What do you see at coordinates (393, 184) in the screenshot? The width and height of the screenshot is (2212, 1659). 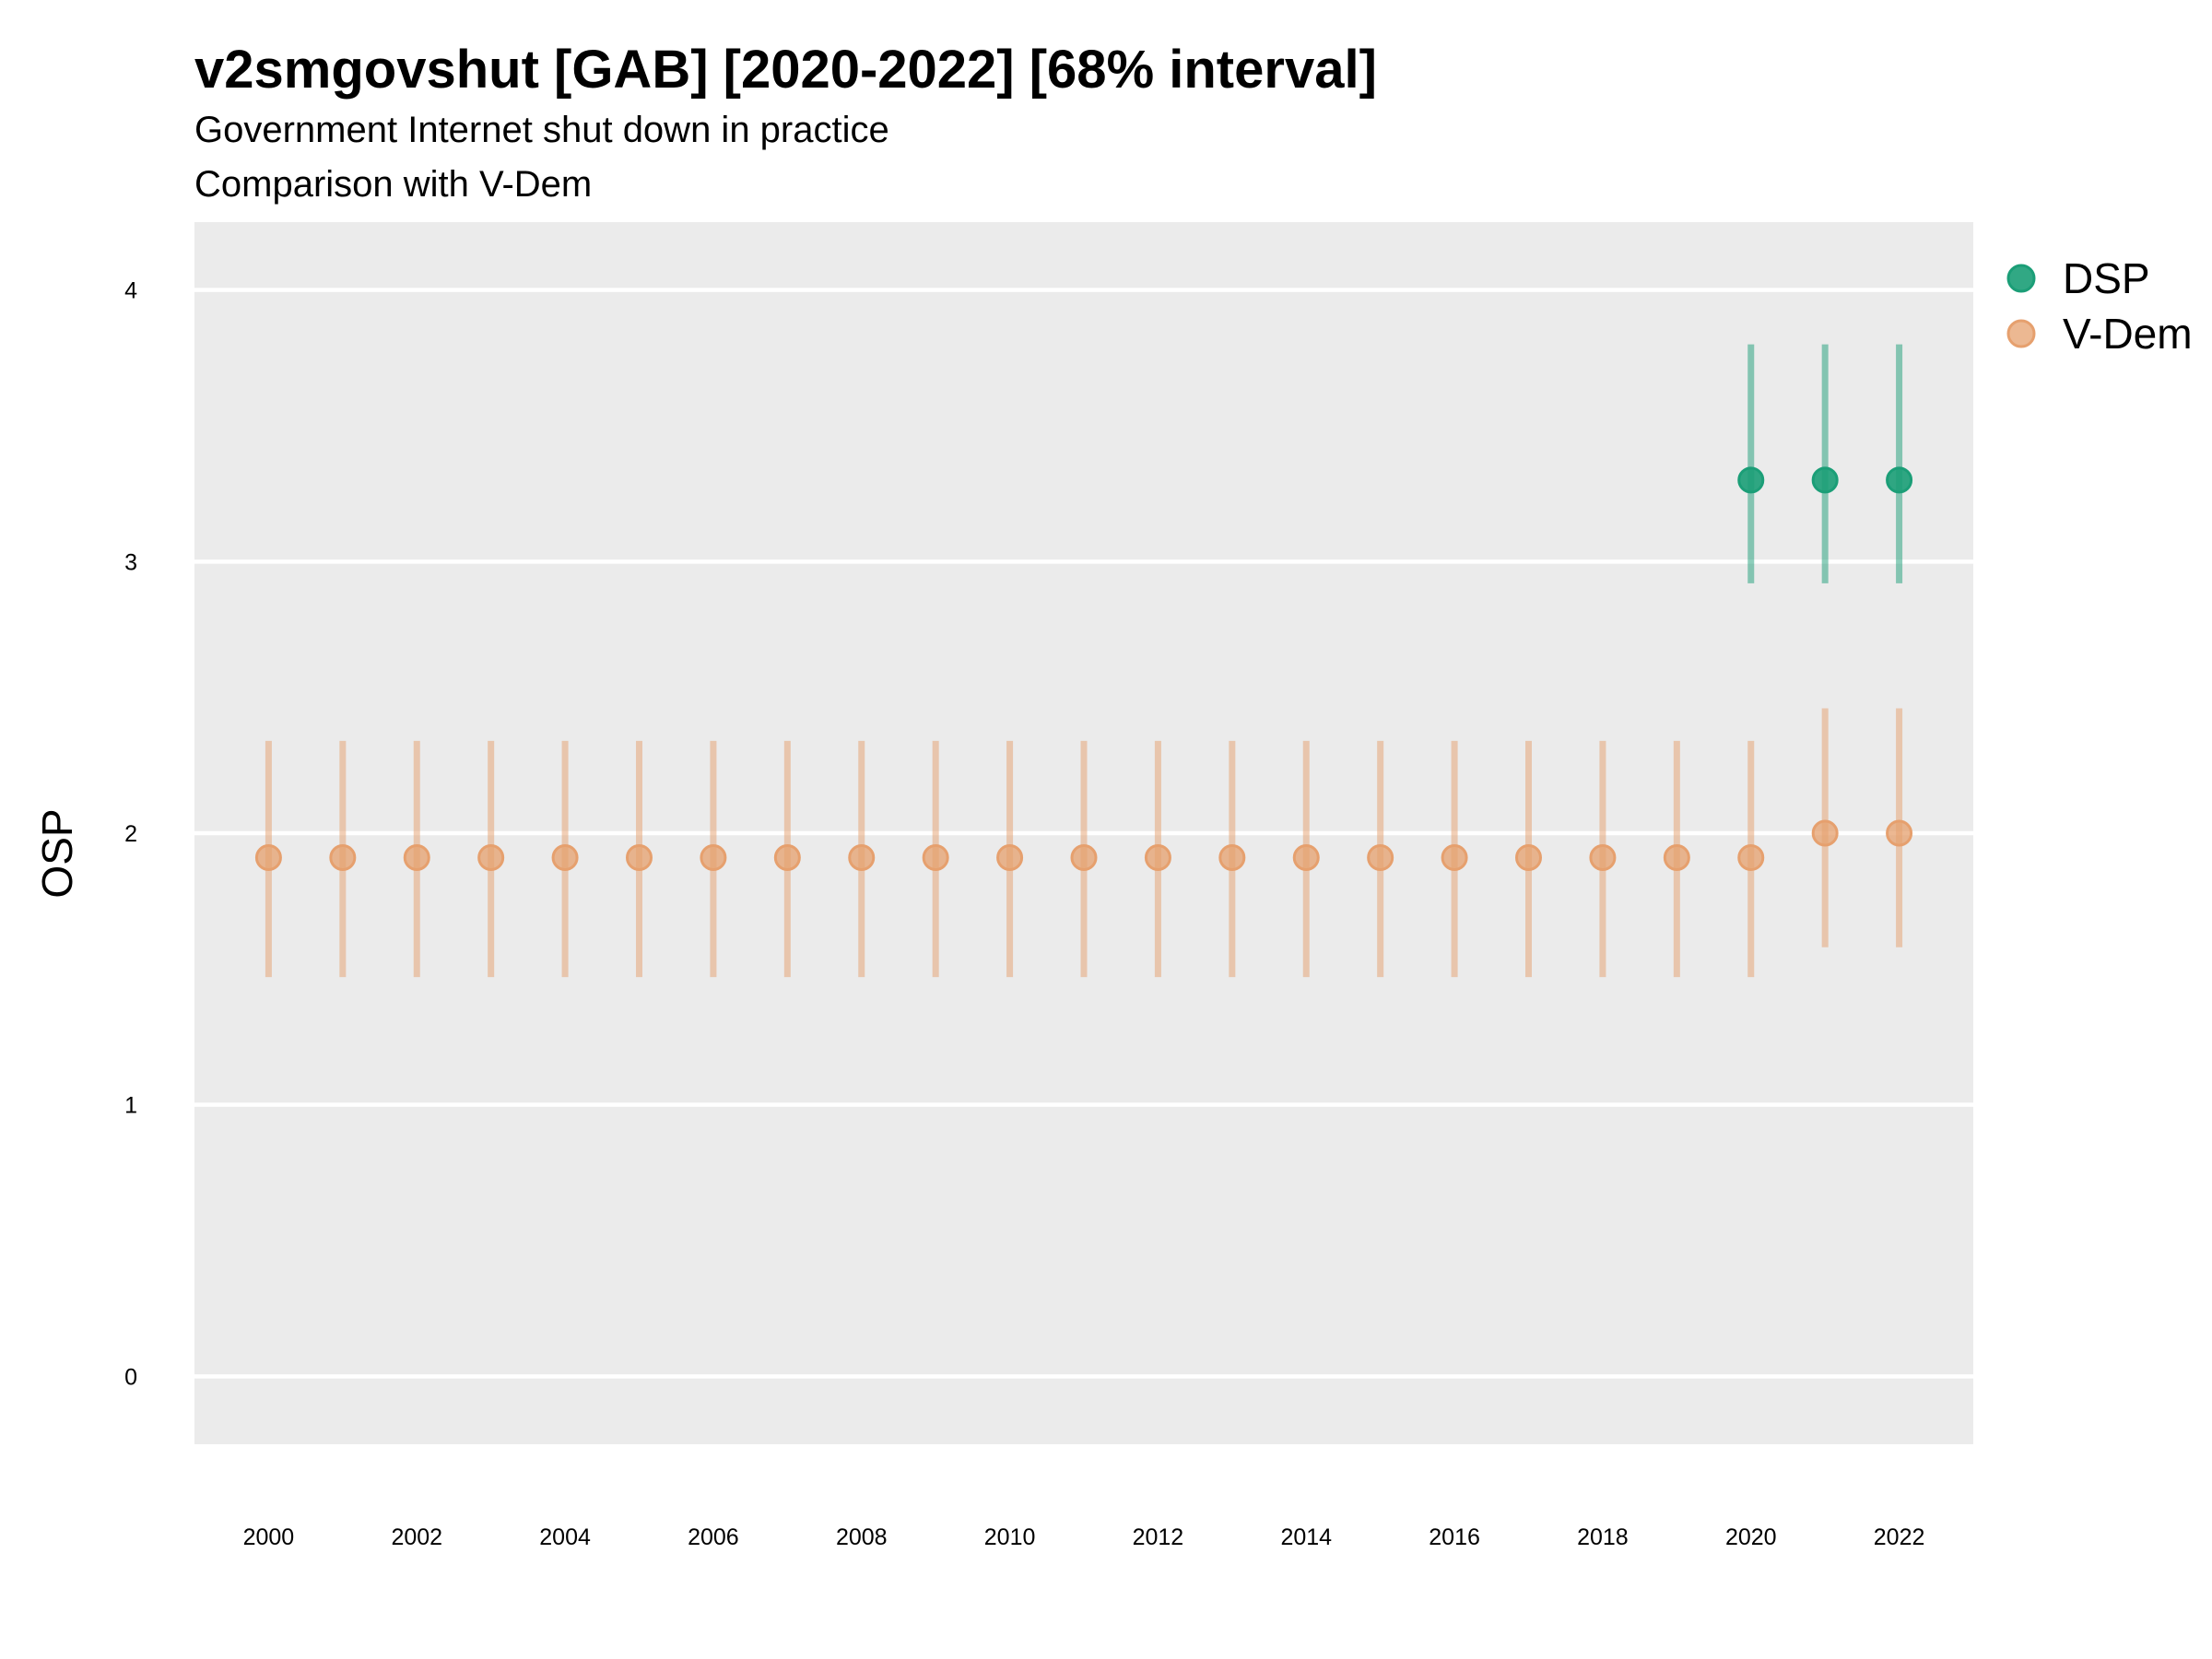 I see `chart-subtitle-line-2: Comparison with V-Dem` at bounding box center [393, 184].